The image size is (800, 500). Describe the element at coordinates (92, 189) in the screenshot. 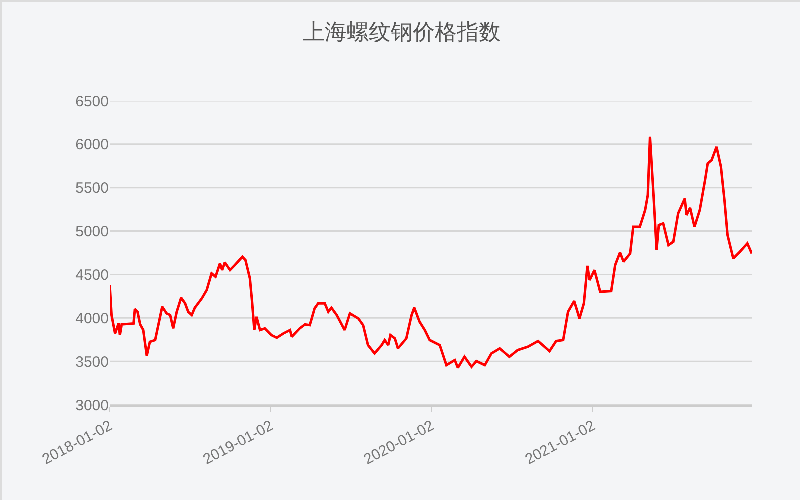

I see `y-tick-label: 5500` at that location.